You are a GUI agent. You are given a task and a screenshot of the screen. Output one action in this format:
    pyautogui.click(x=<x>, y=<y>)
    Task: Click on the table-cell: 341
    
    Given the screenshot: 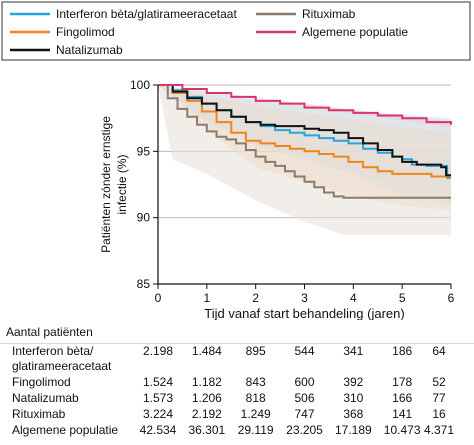 What is the action you would take?
    pyautogui.click(x=353, y=351)
    